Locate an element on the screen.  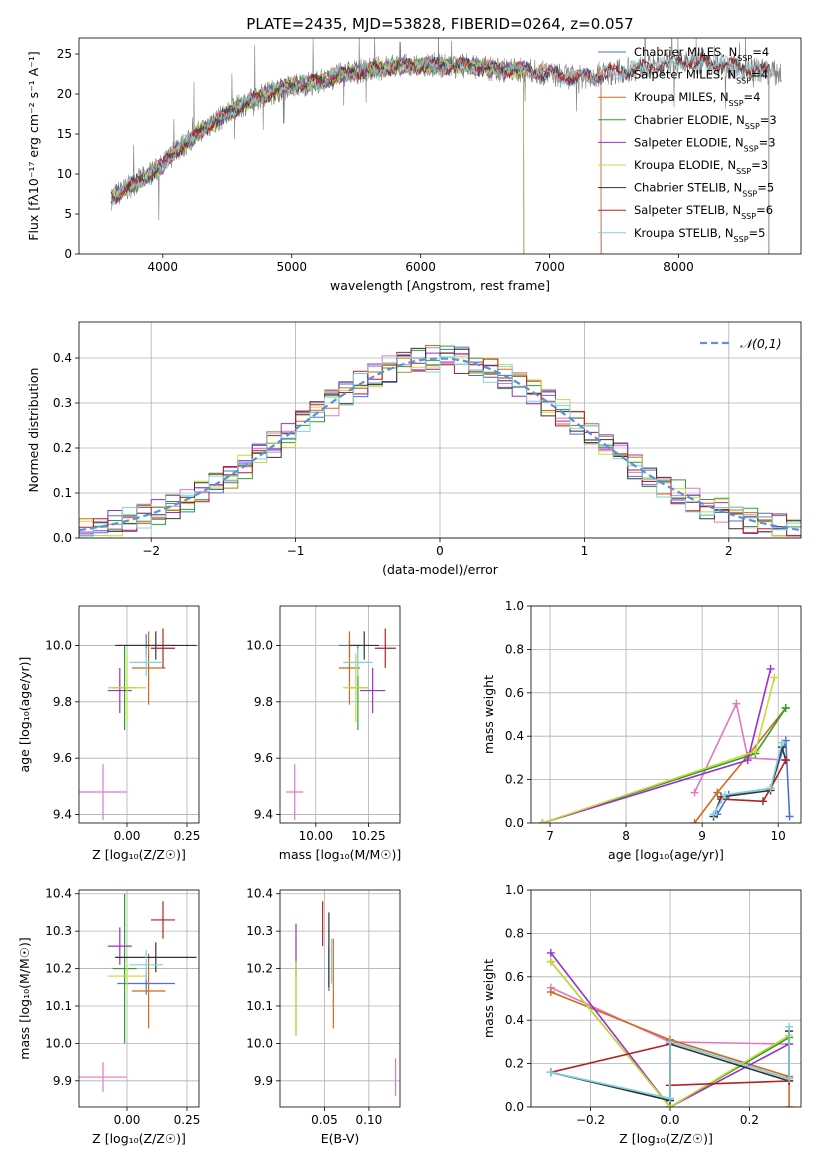
weight-line-chabrier-elodie is located at coordinates (664, 765).